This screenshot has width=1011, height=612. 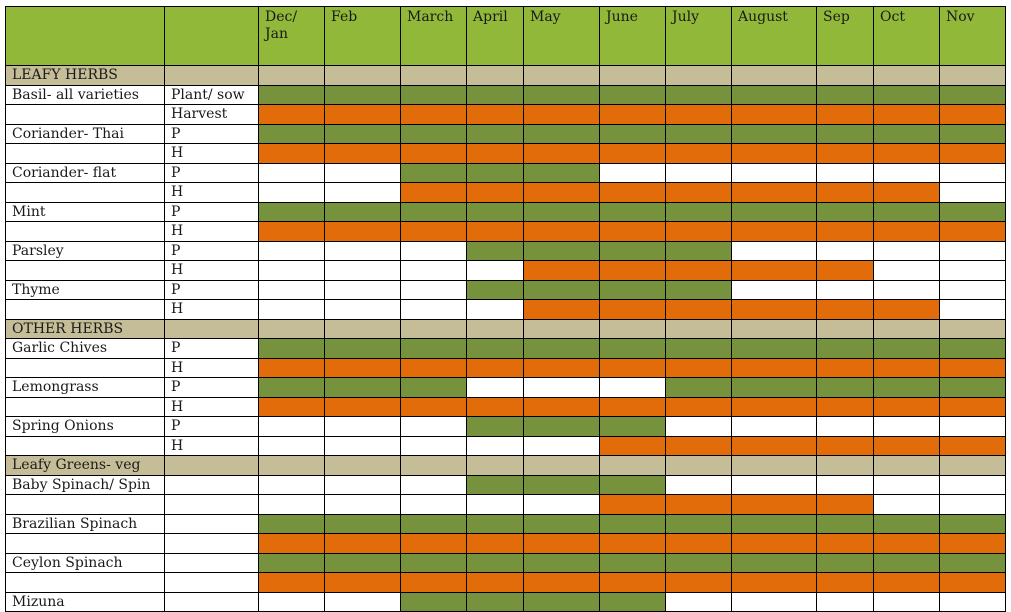 I want to click on crop-row-coriander-flat: H, so click(x=505, y=192).